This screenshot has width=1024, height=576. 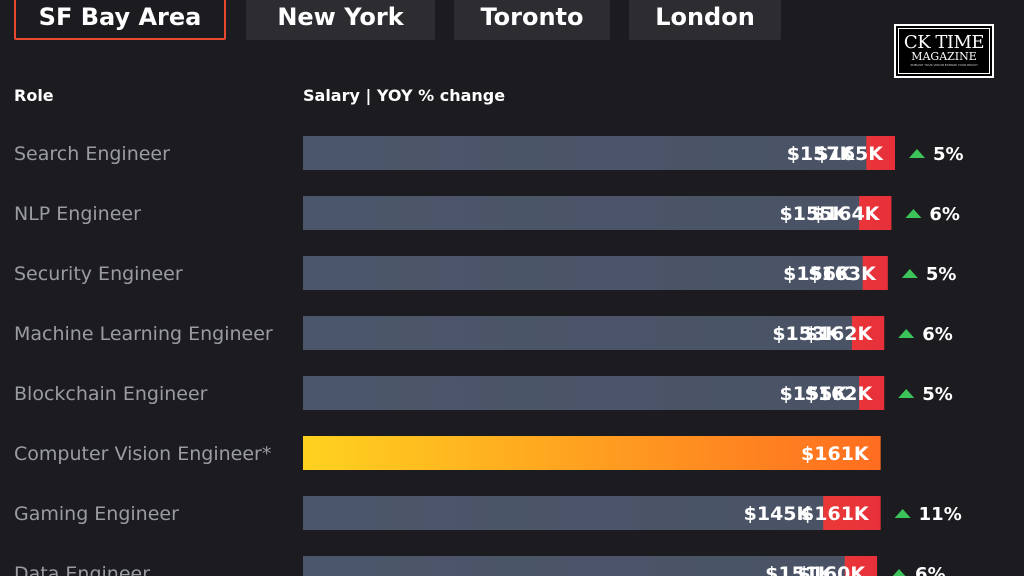 What do you see at coordinates (143, 334) in the screenshot?
I see `role-label: Machine Learning Engineer` at bounding box center [143, 334].